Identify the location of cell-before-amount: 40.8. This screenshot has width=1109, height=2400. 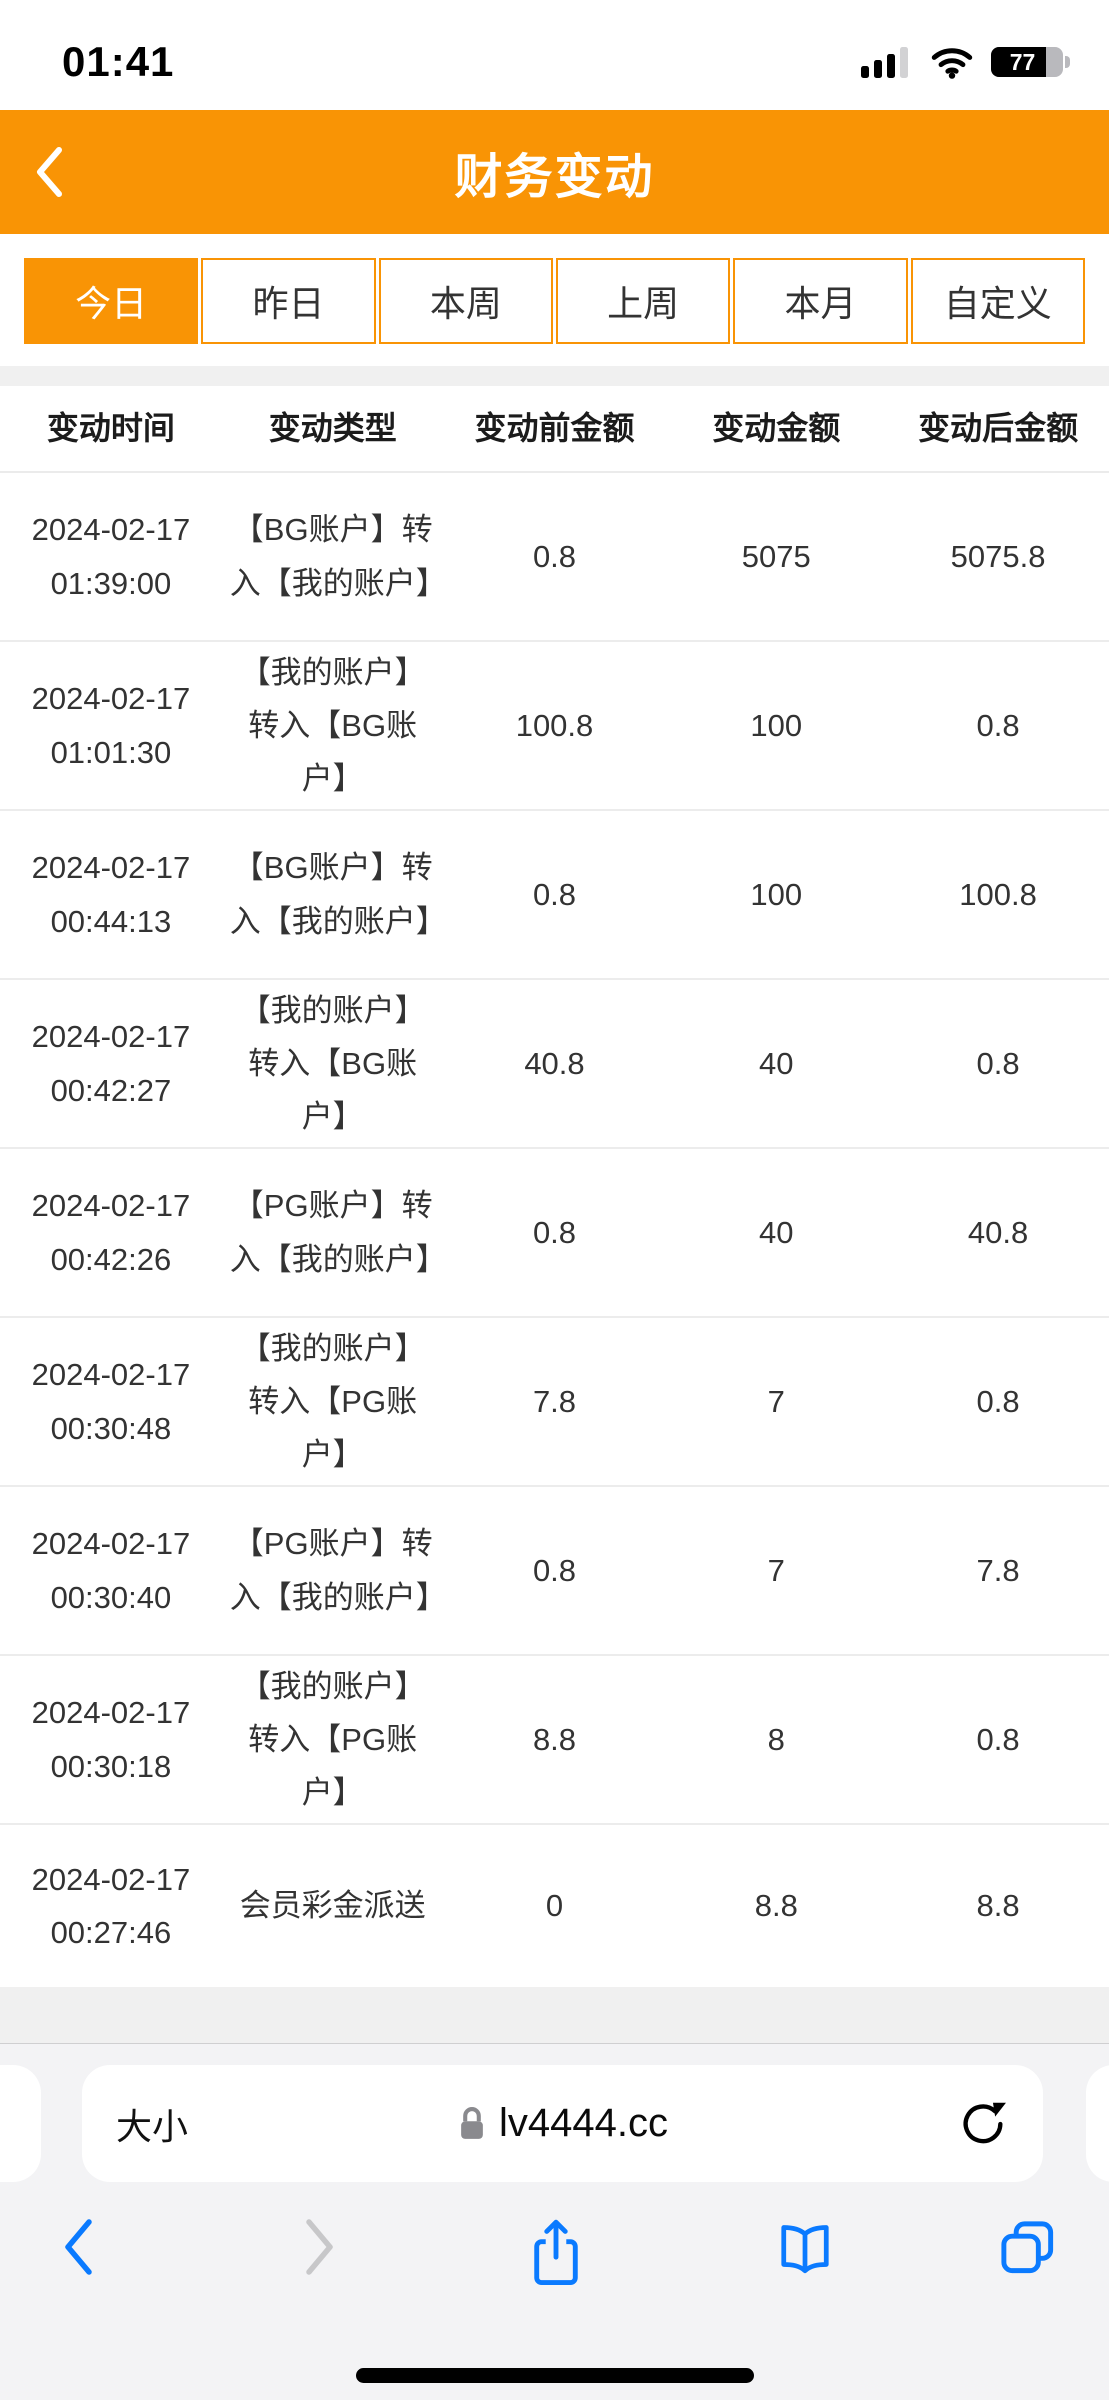
(554, 1063).